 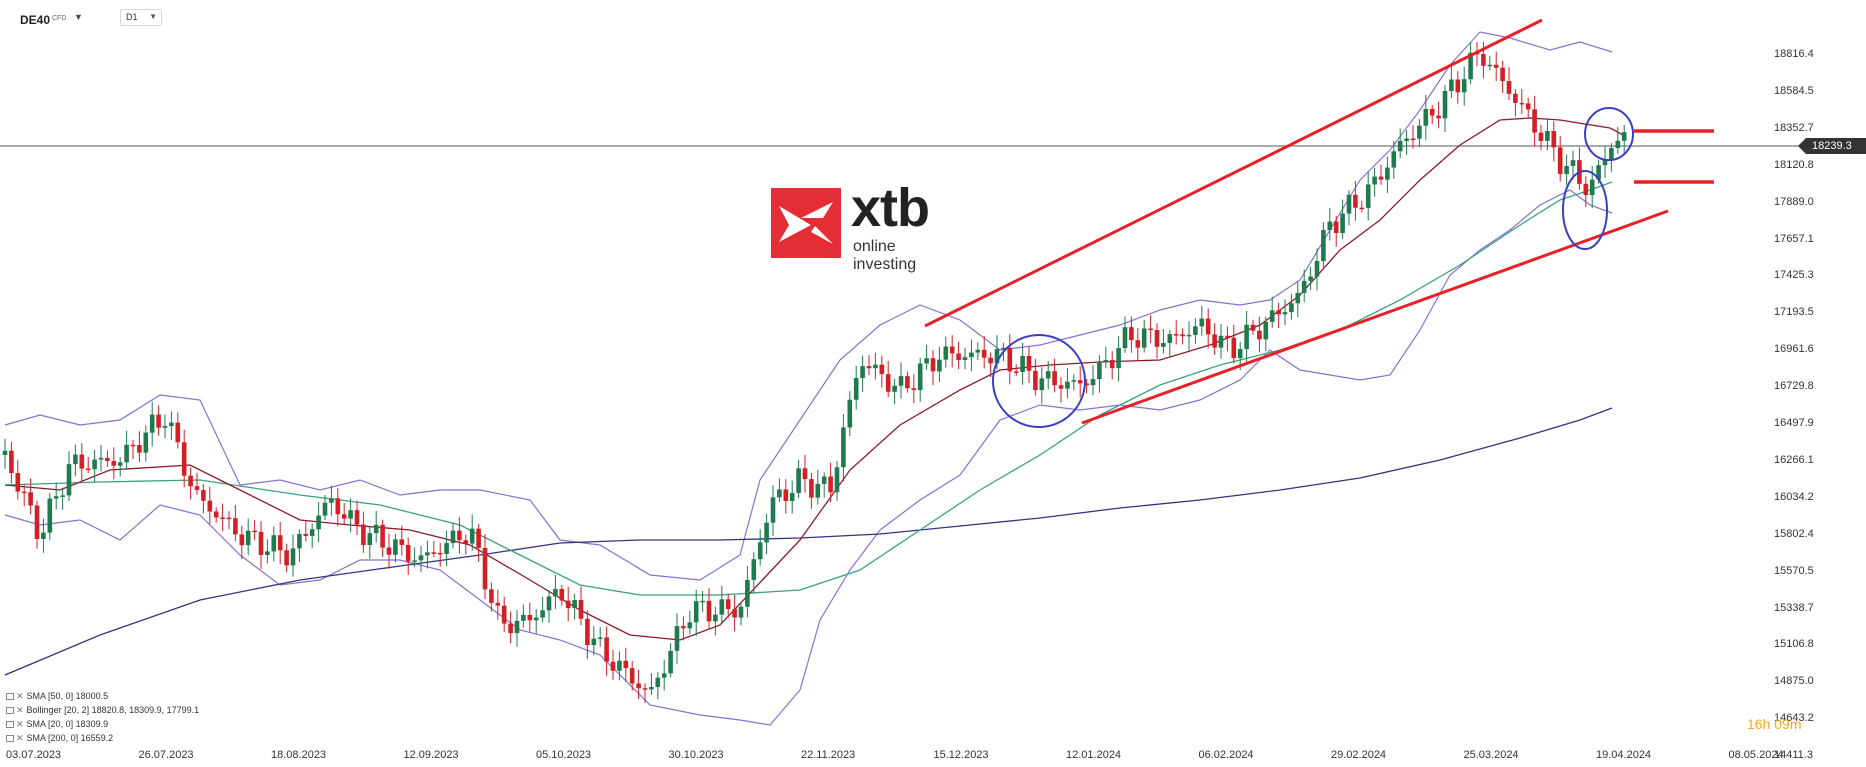 I want to click on x-mark-icon, so click(x=806, y=223).